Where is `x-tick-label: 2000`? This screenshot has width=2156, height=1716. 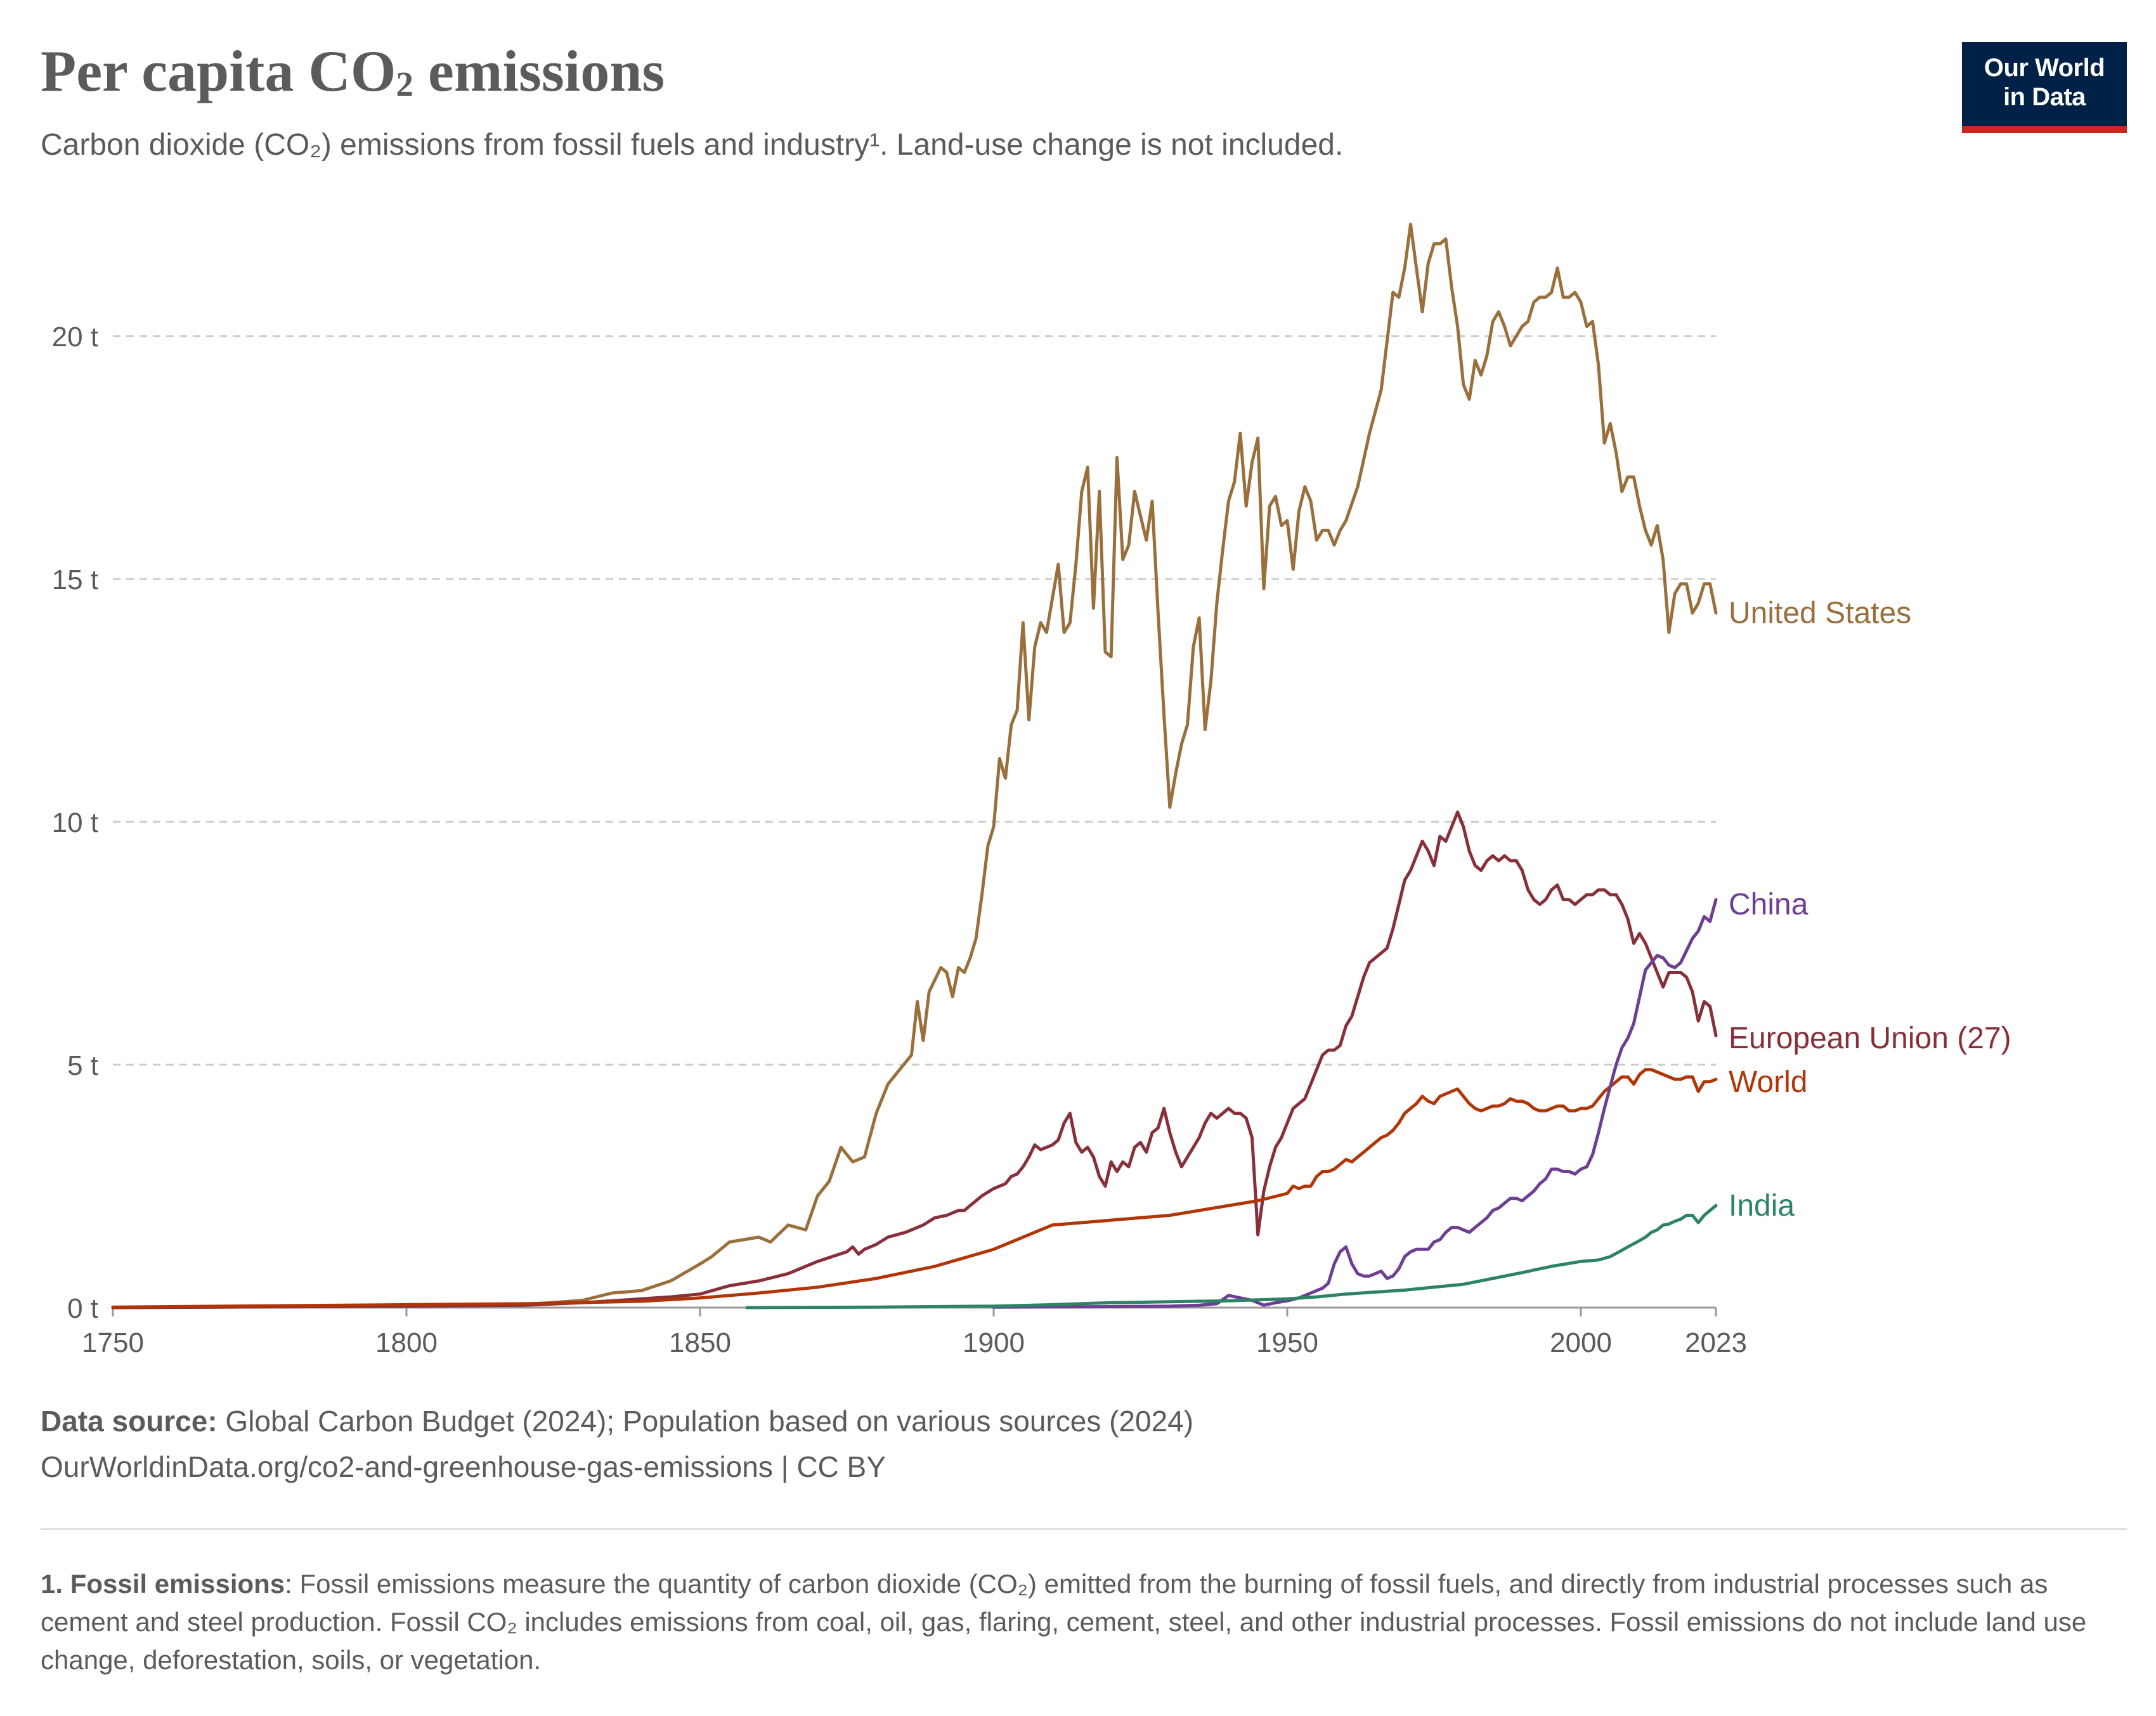 x-tick-label: 2000 is located at coordinates (1581, 1342).